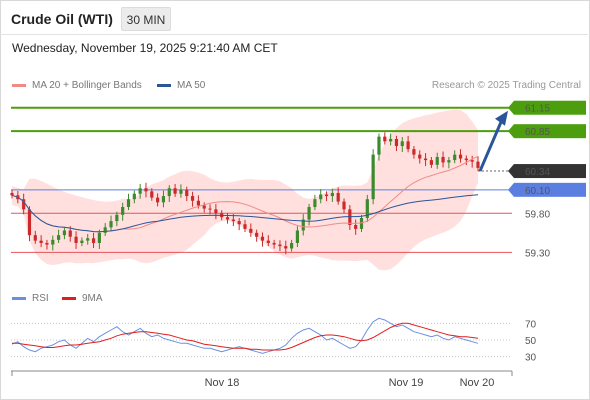 Image resolution: width=590 pixels, height=400 pixels. I want to click on ma20-label: MA 20 + Bollinger Bands, so click(87, 85).